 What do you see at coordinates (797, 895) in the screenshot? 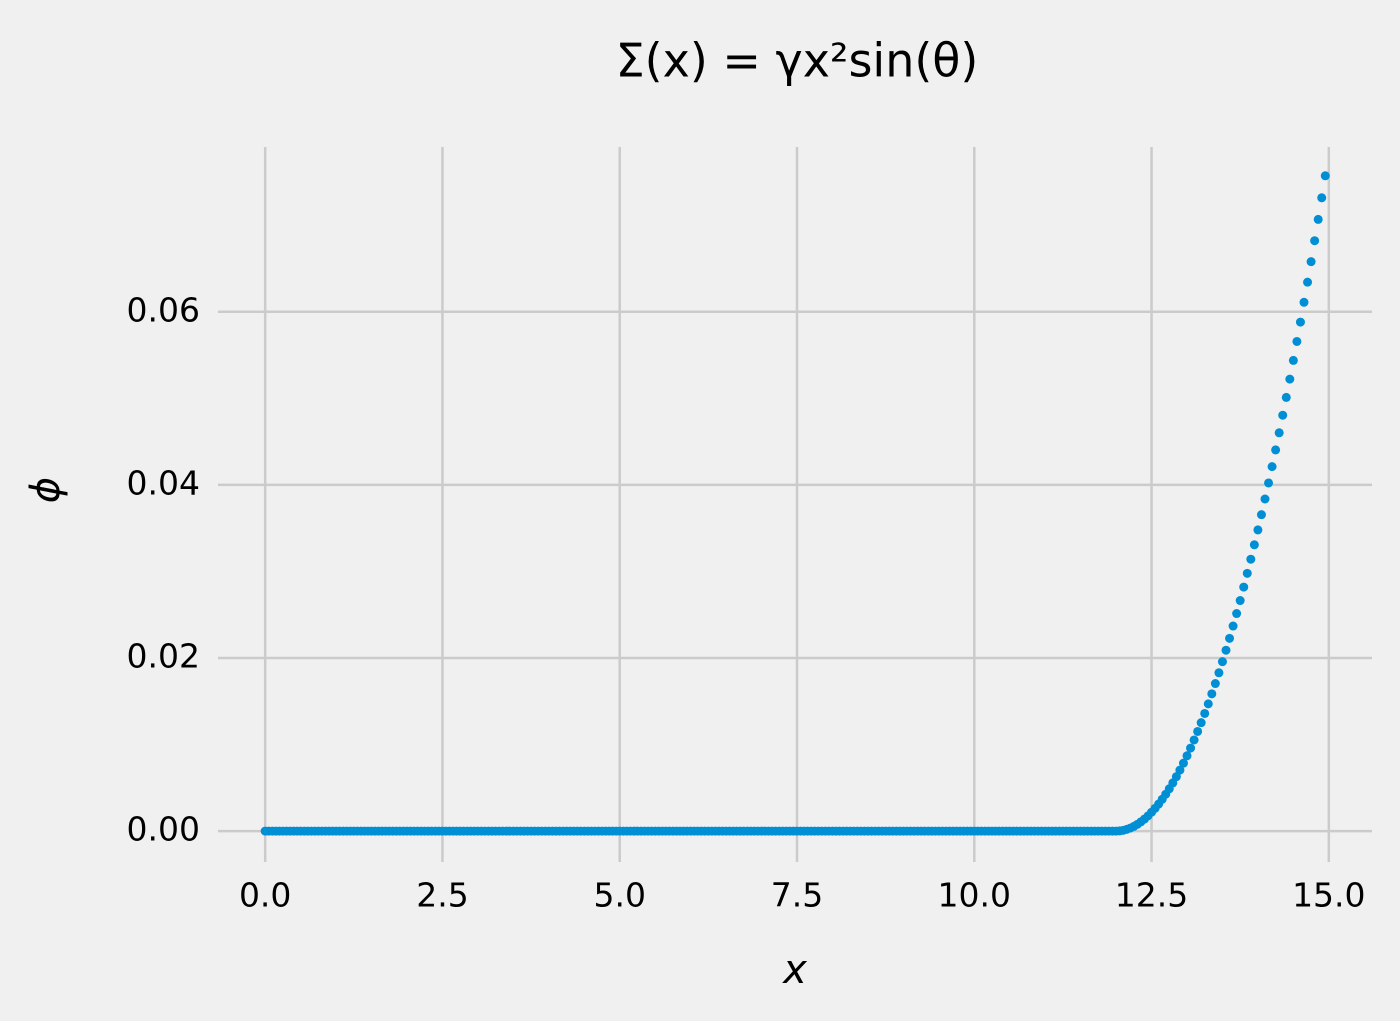
I see `x-tick-label: 7.5` at bounding box center [797, 895].